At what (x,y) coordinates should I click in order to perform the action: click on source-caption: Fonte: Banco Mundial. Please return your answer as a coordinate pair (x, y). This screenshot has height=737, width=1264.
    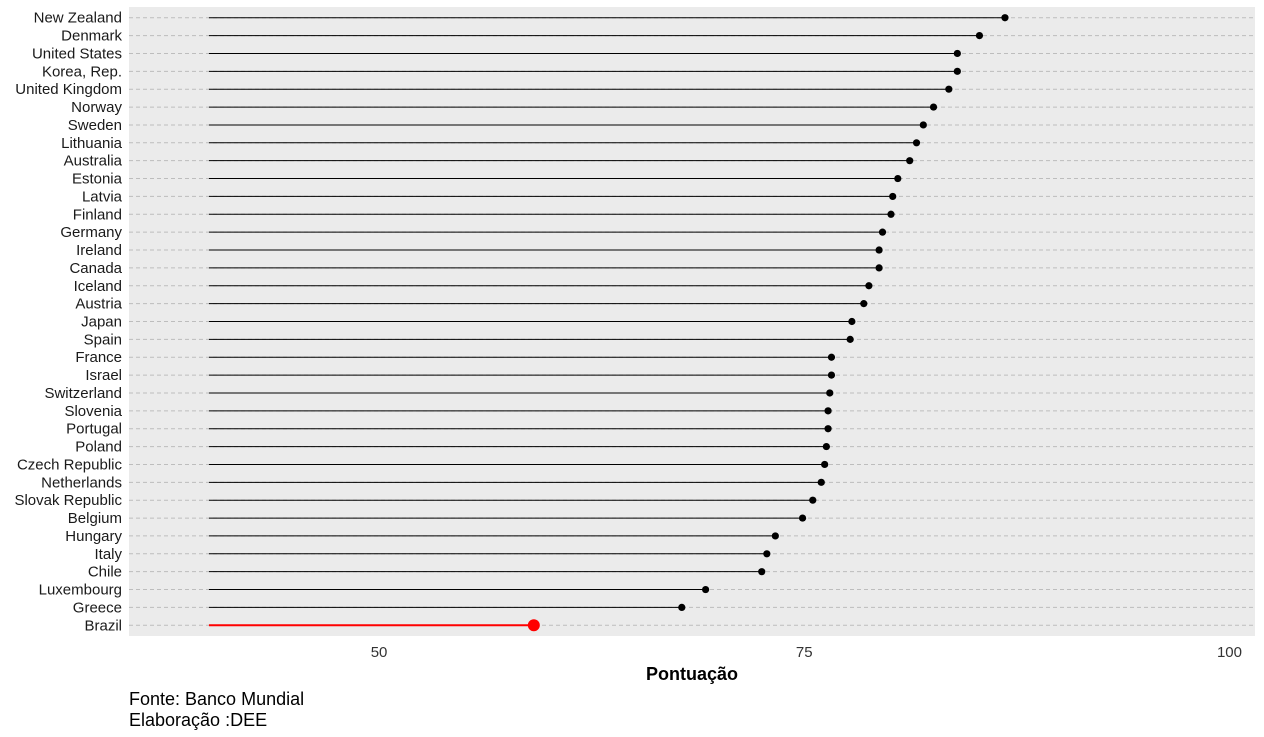
    Looking at the image, I should click on (217, 699).